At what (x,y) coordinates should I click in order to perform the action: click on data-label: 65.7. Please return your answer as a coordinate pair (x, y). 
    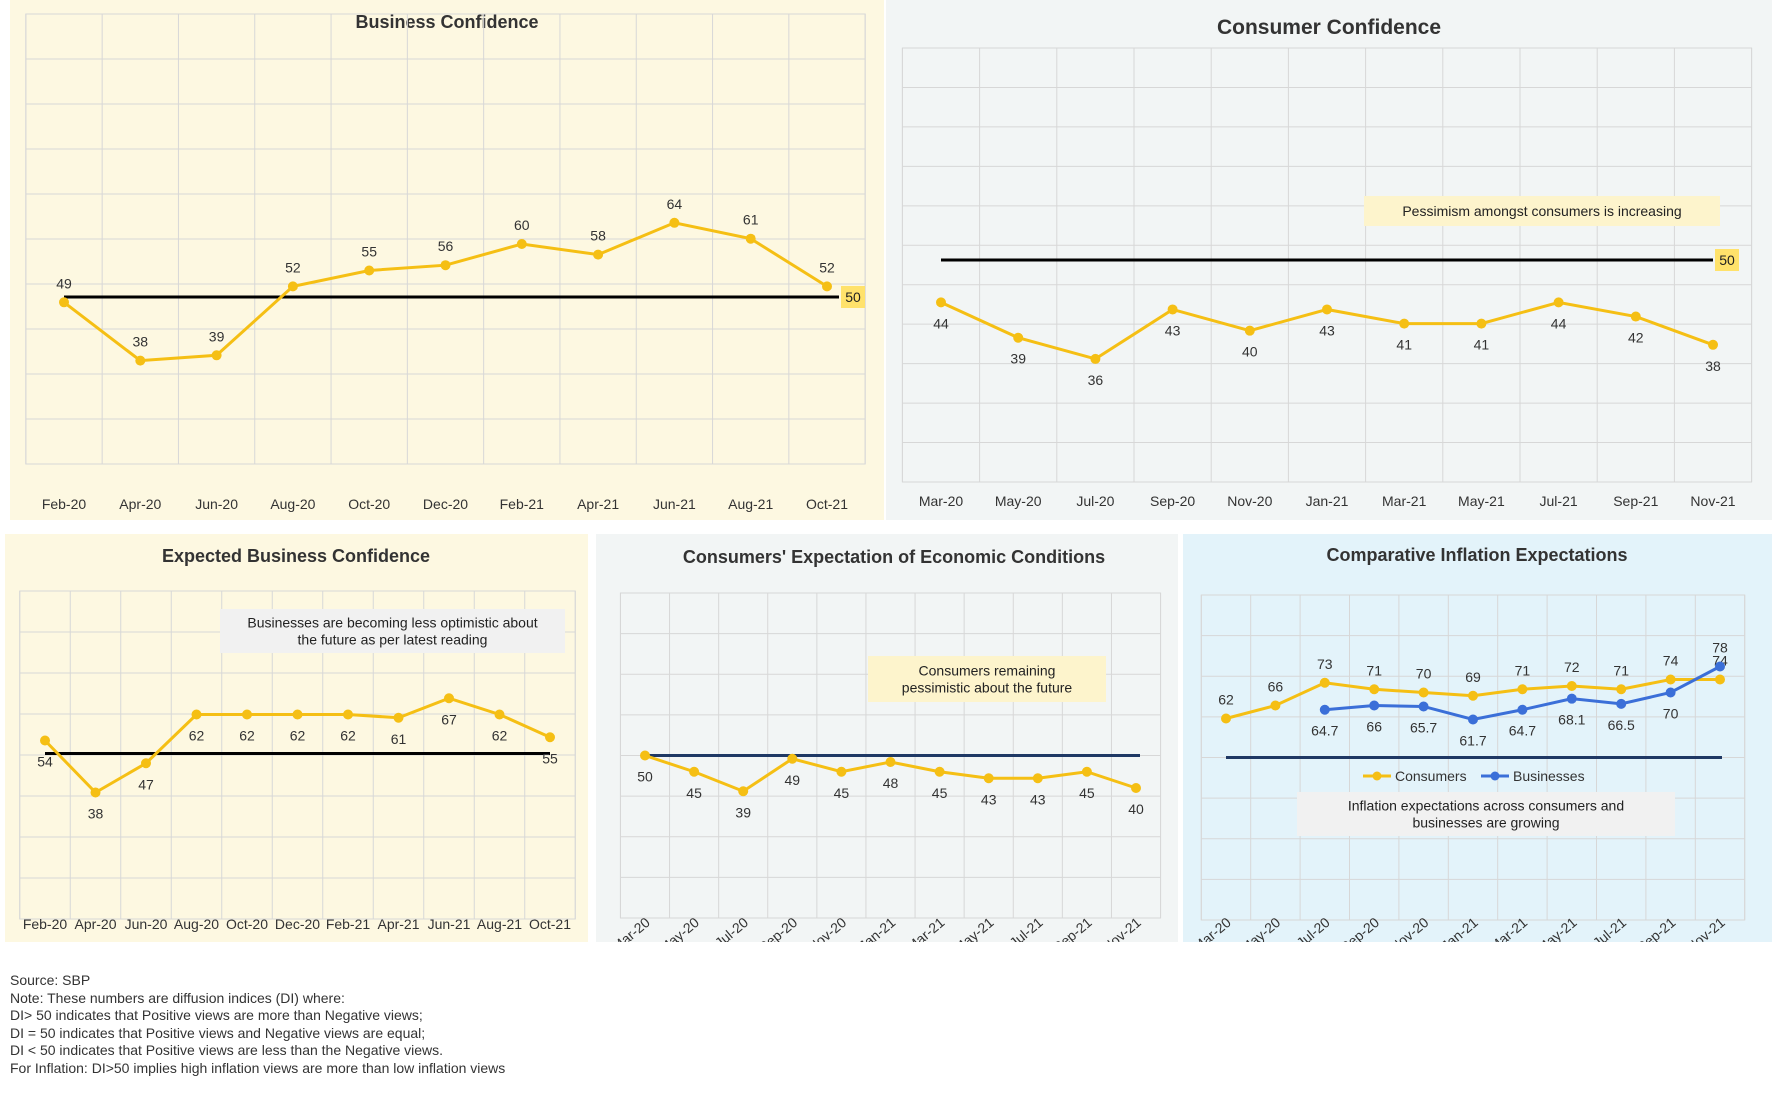
    Looking at the image, I should click on (1423, 727).